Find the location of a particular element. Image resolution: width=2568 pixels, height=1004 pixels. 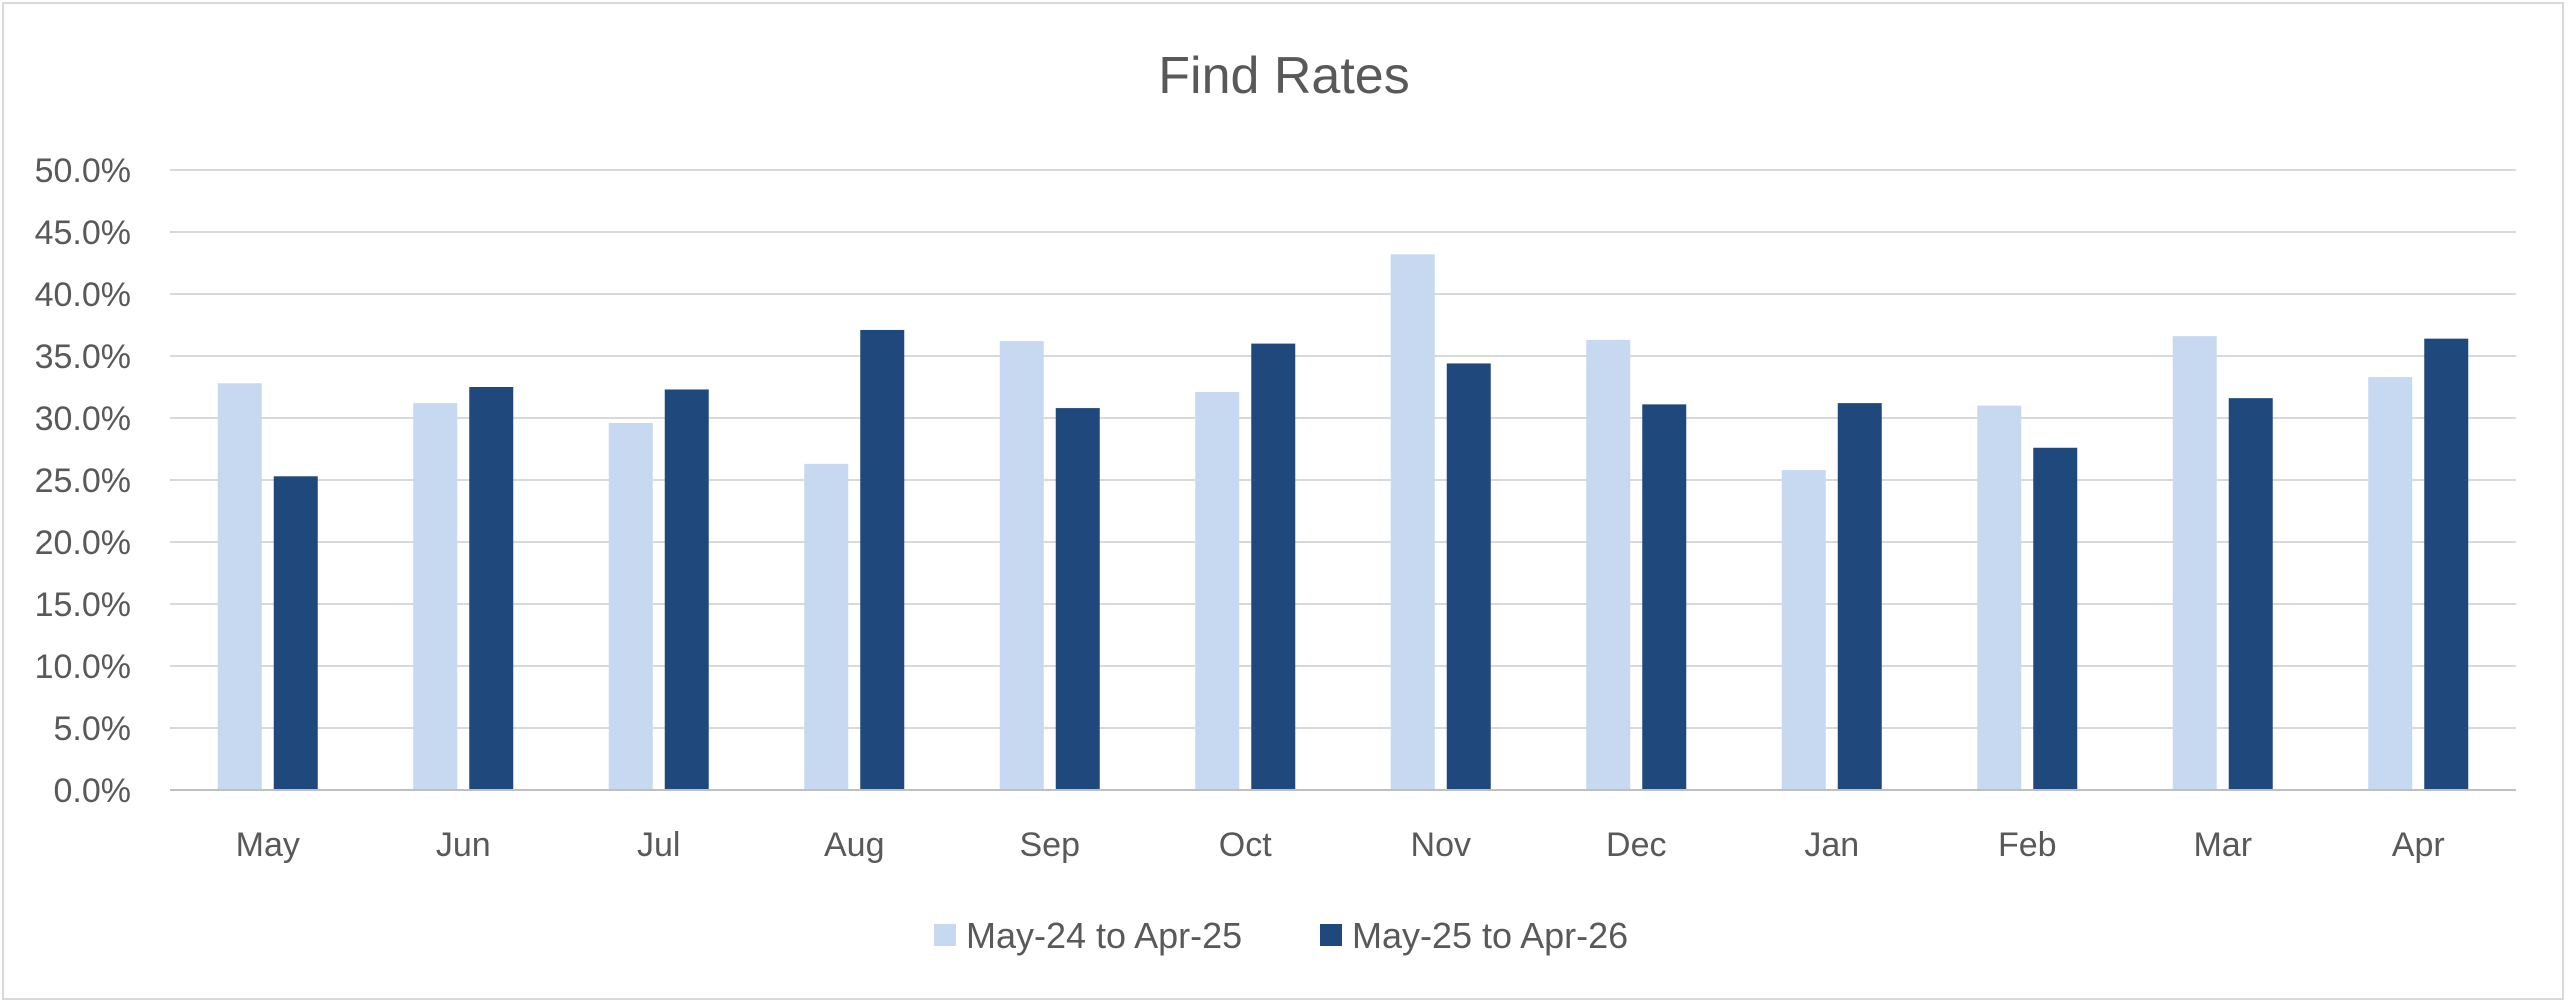

y-tick-label: 10.0% is located at coordinates (83, 667).